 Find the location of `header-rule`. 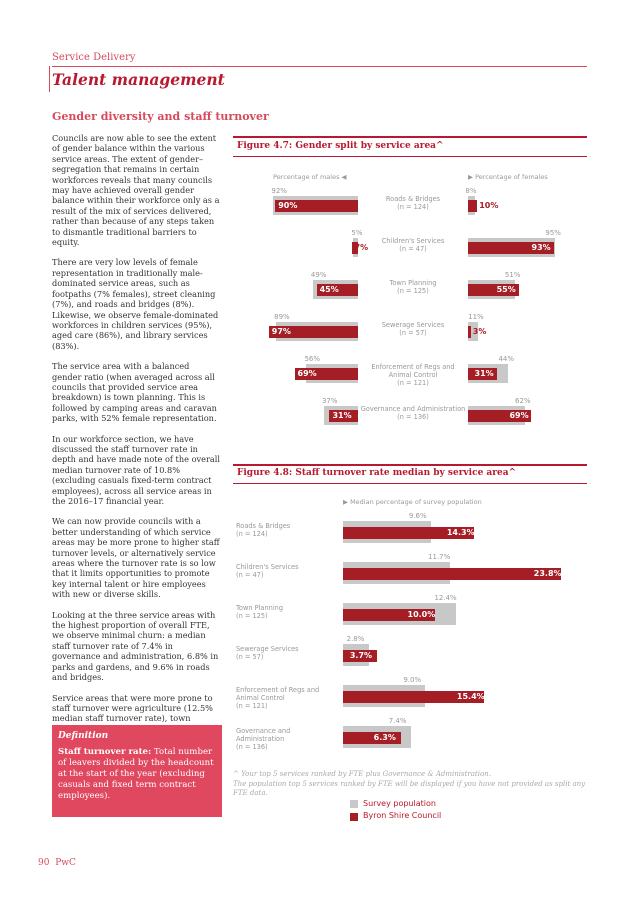

header-rule is located at coordinates (319, 66).